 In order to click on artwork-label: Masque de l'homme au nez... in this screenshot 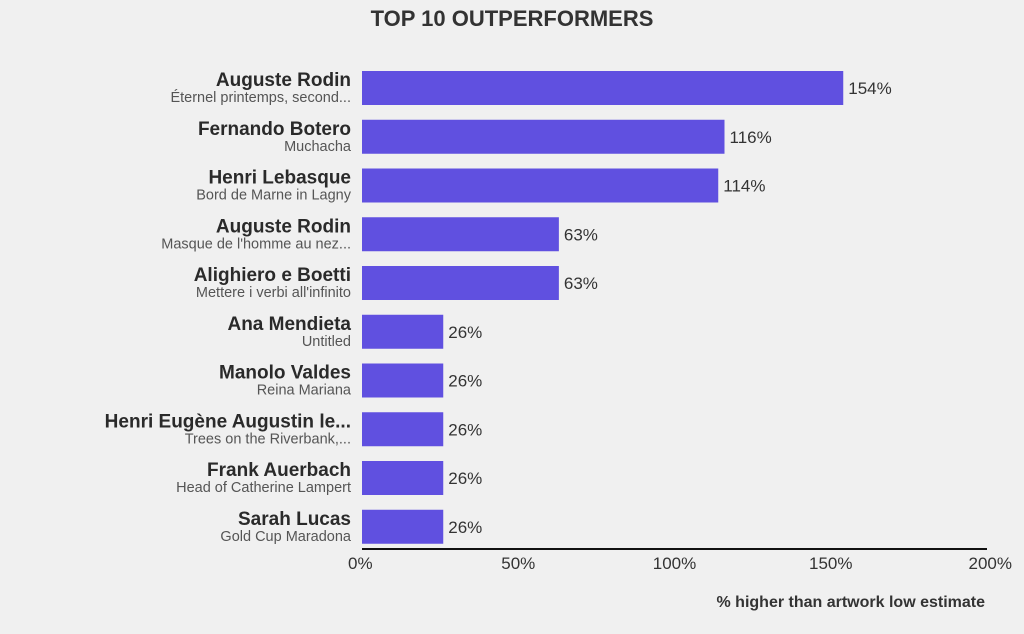, I will do `click(256, 244)`.